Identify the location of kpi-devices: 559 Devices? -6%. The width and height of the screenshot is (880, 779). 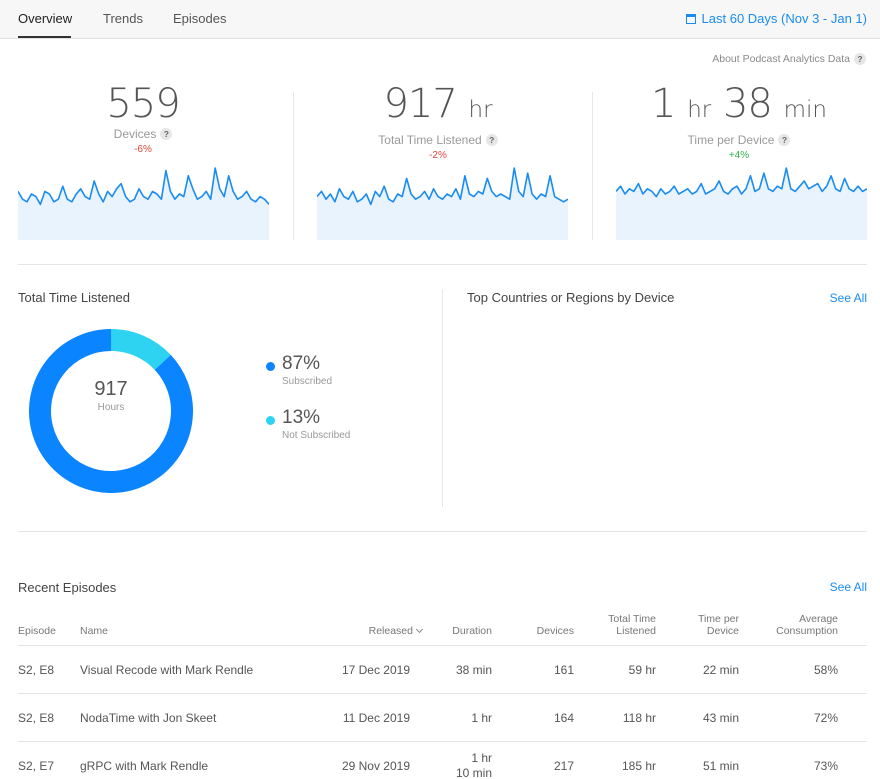
(143, 118).